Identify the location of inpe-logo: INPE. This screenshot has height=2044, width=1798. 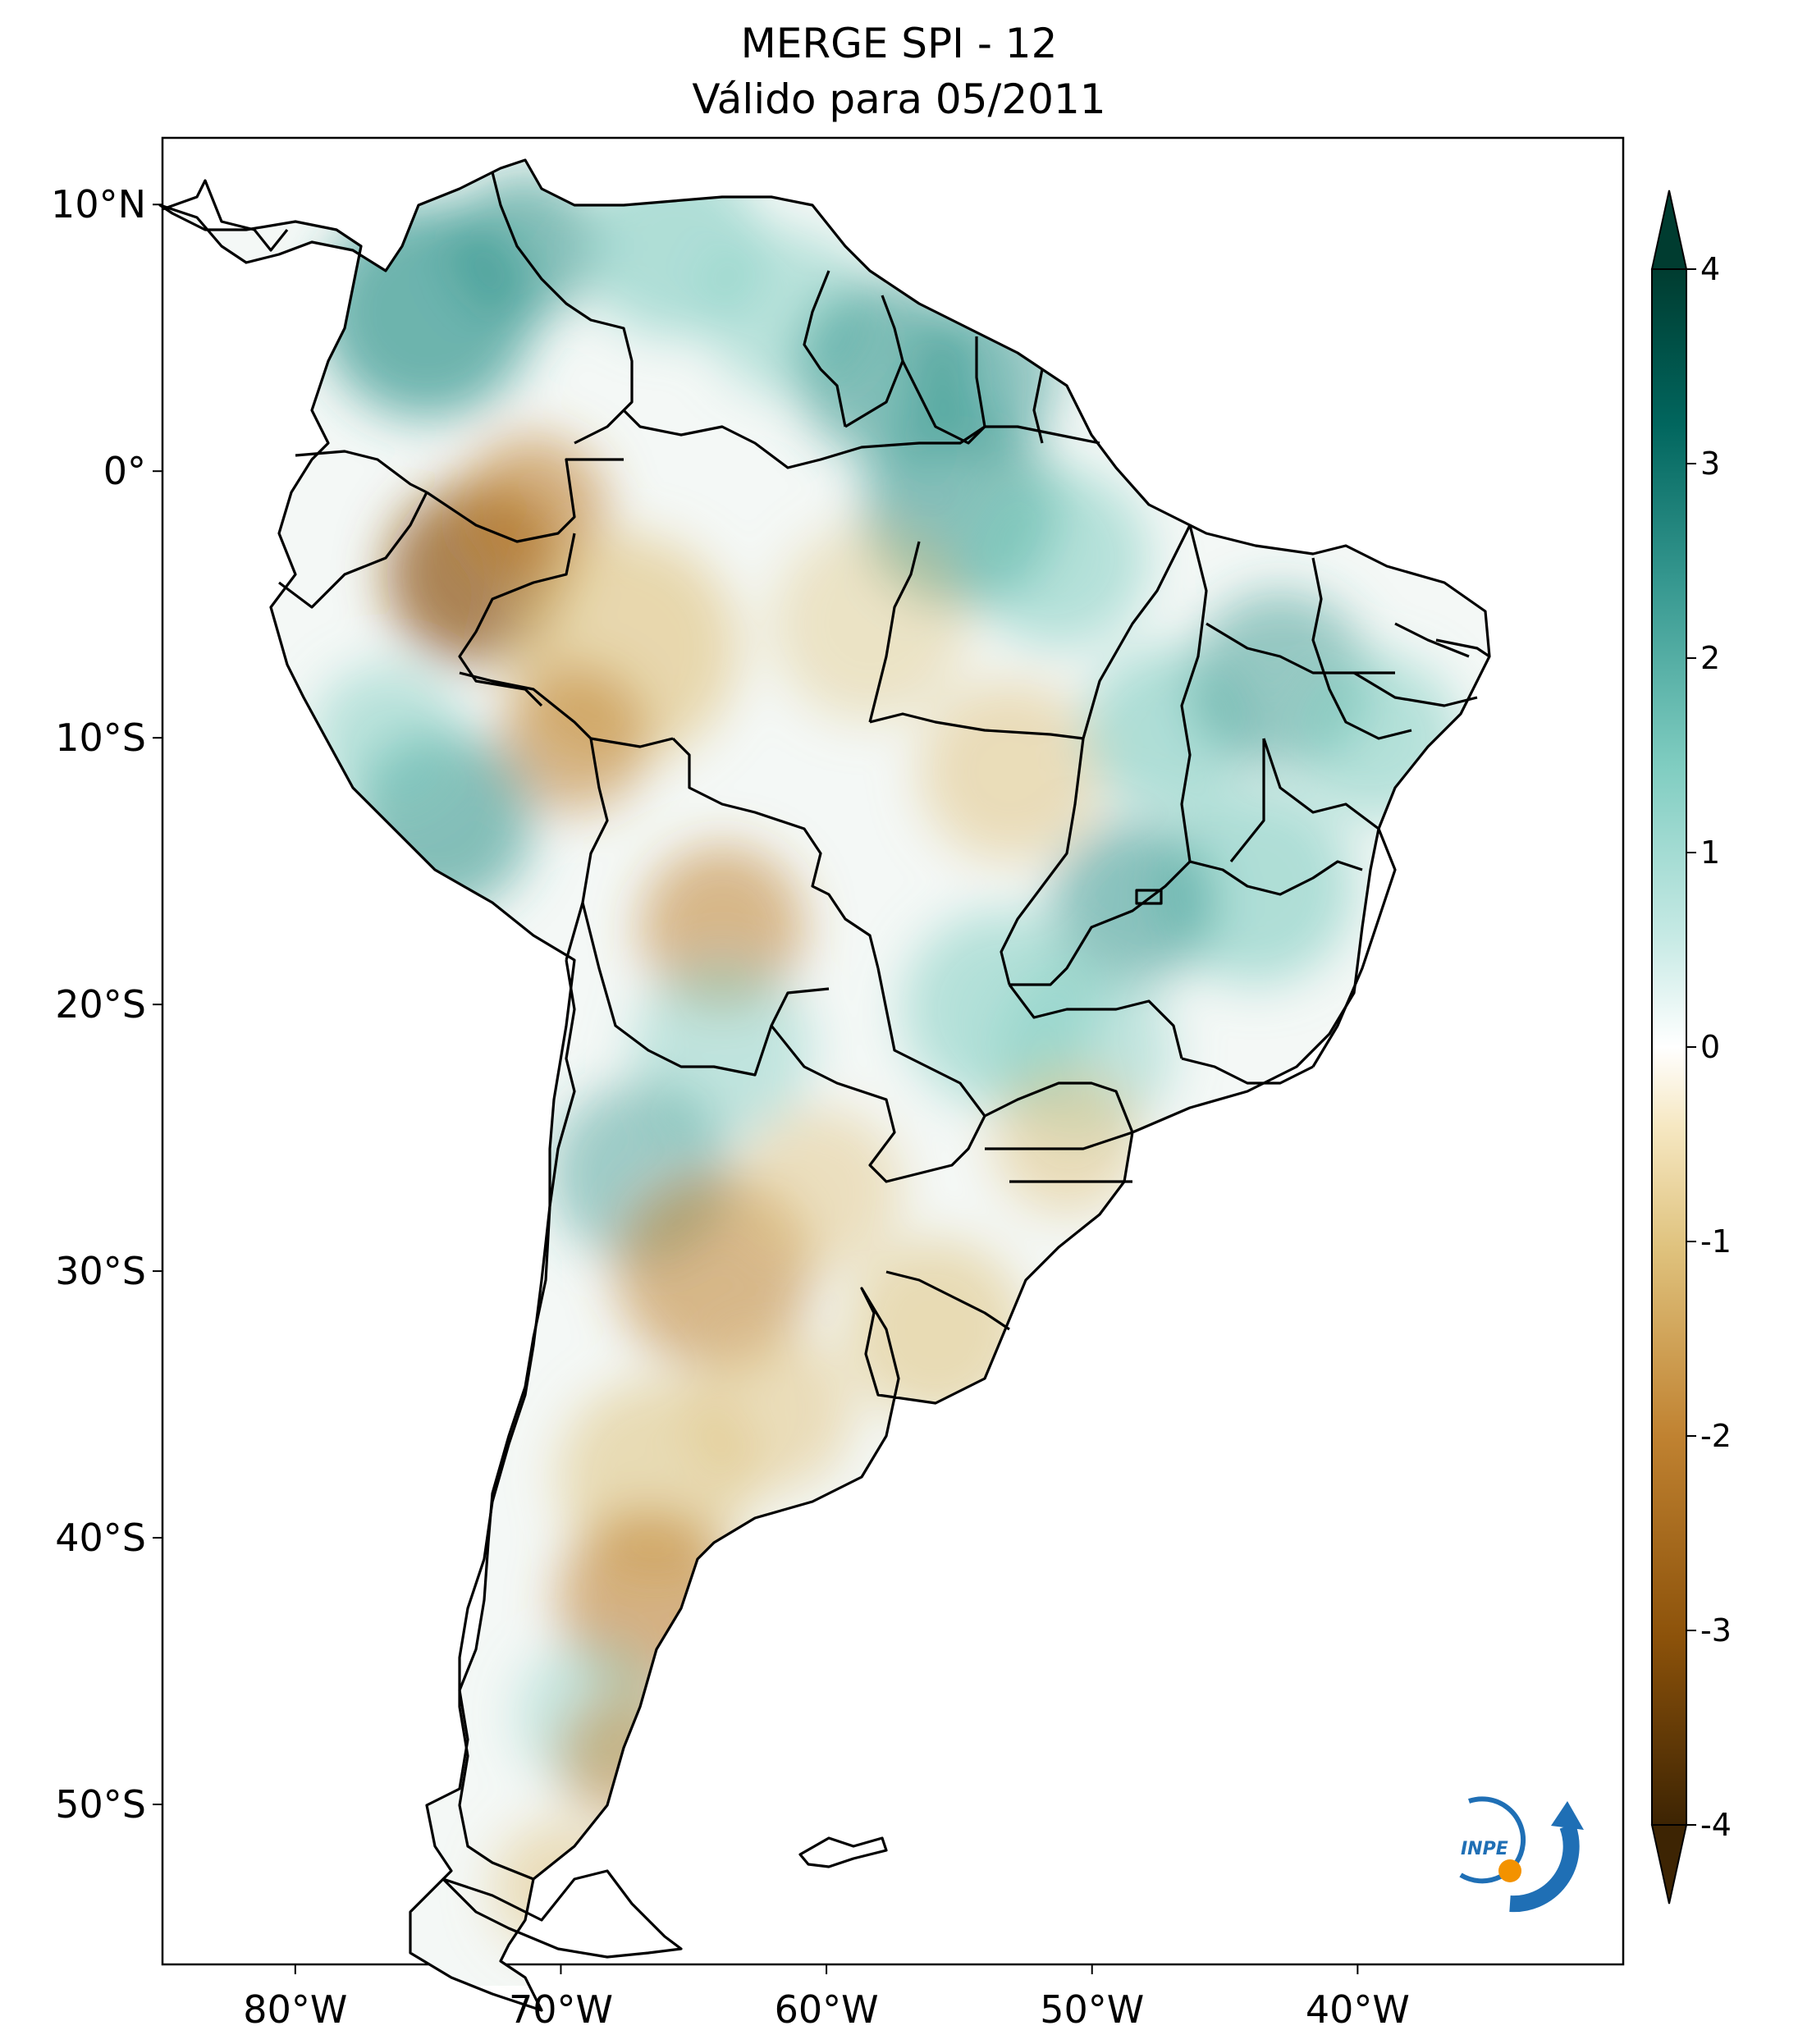
(1521, 1854).